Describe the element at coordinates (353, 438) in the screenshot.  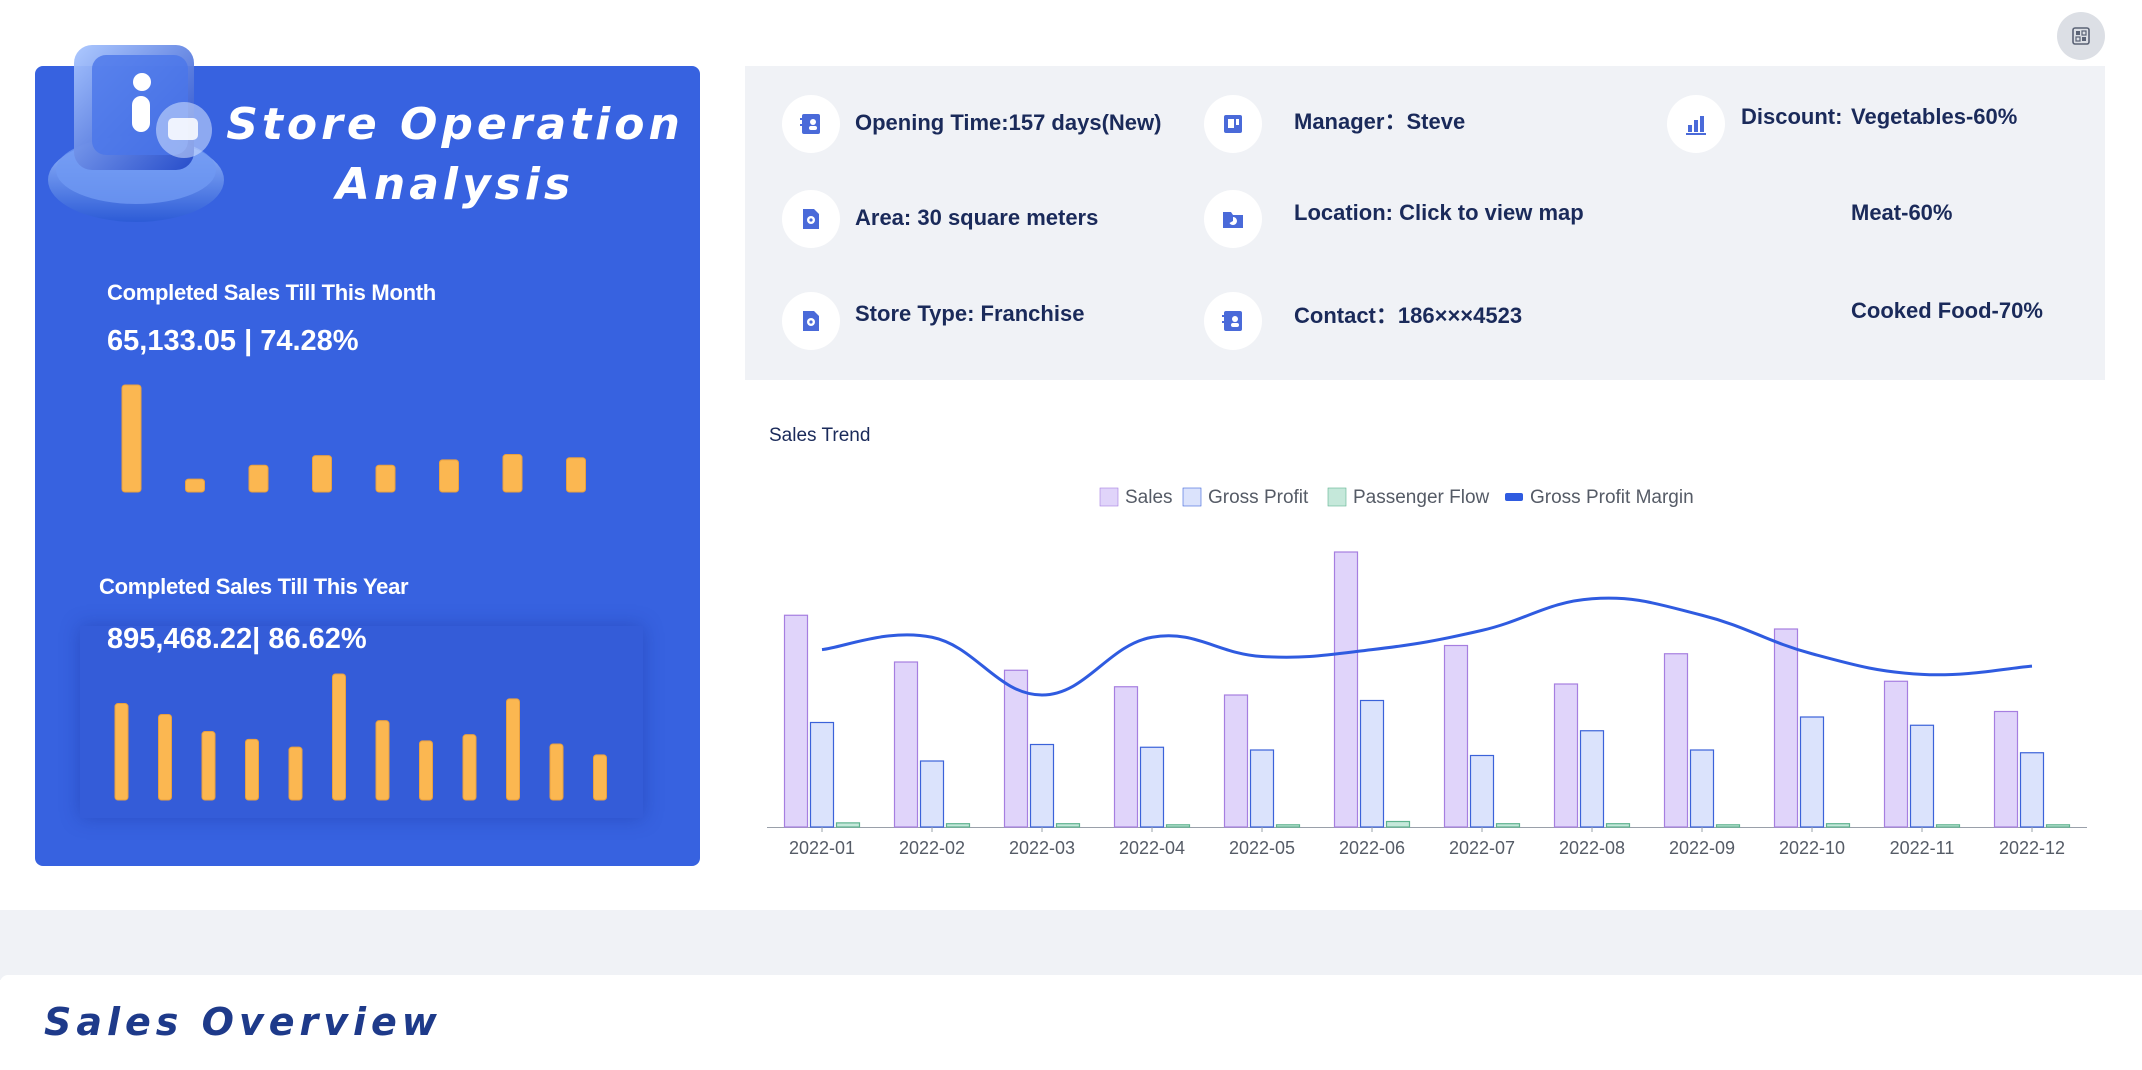
I see `month-sales-bar-chart` at that location.